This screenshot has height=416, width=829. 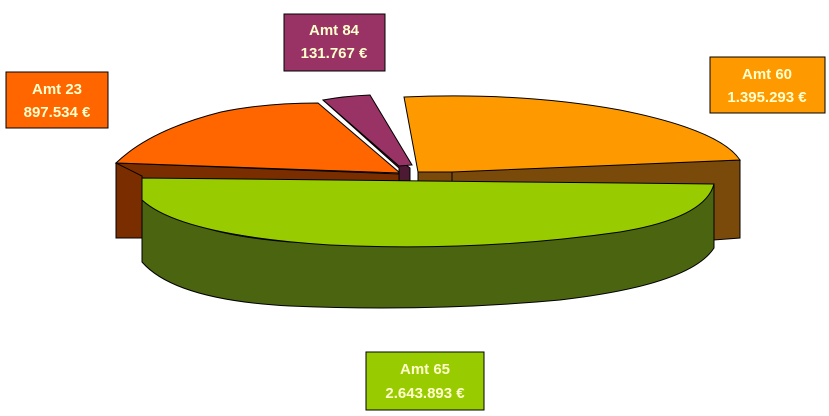 What do you see at coordinates (572, 134) in the screenshot?
I see `slice-amt-60-top` at bounding box center [572, 134].